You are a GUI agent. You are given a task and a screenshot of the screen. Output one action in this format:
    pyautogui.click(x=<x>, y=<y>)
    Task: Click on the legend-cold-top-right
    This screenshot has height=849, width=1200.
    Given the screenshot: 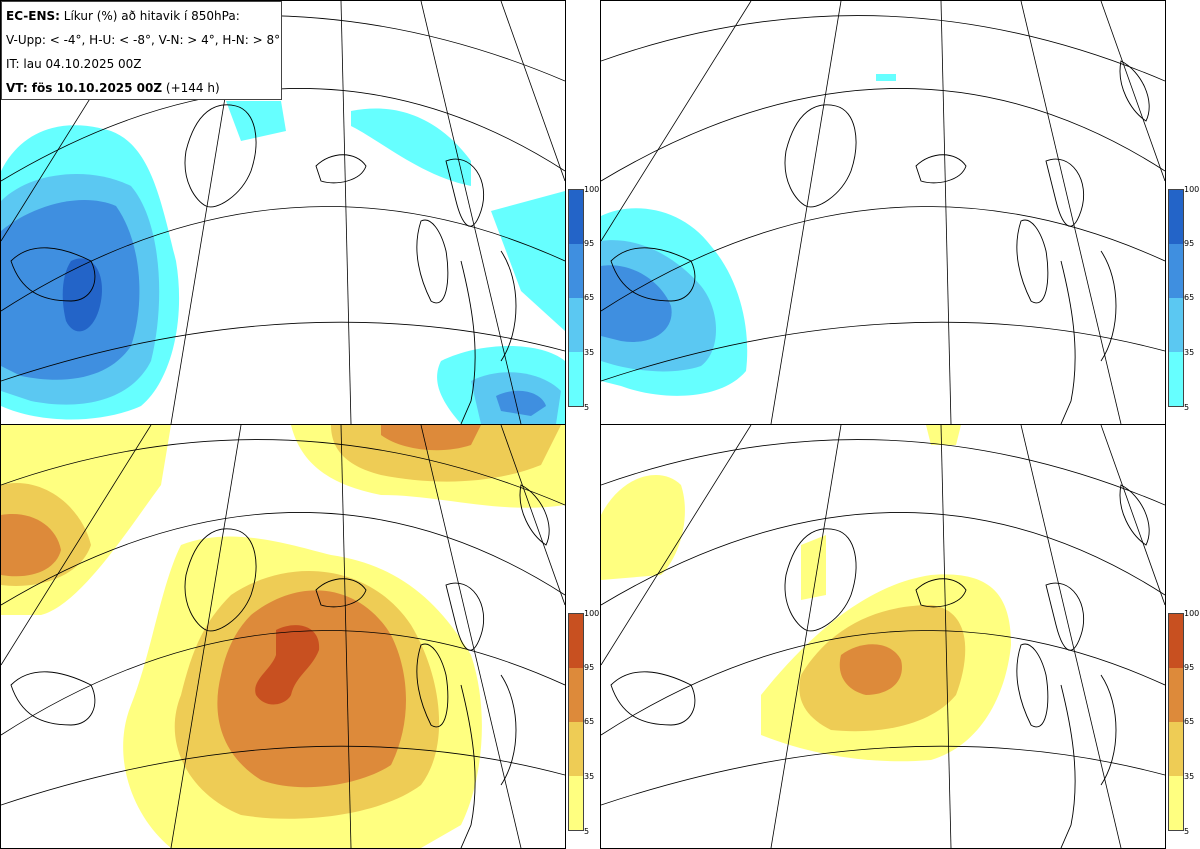 What is the action you would take?
    pyautogui.click(x=1176, y=298)
    